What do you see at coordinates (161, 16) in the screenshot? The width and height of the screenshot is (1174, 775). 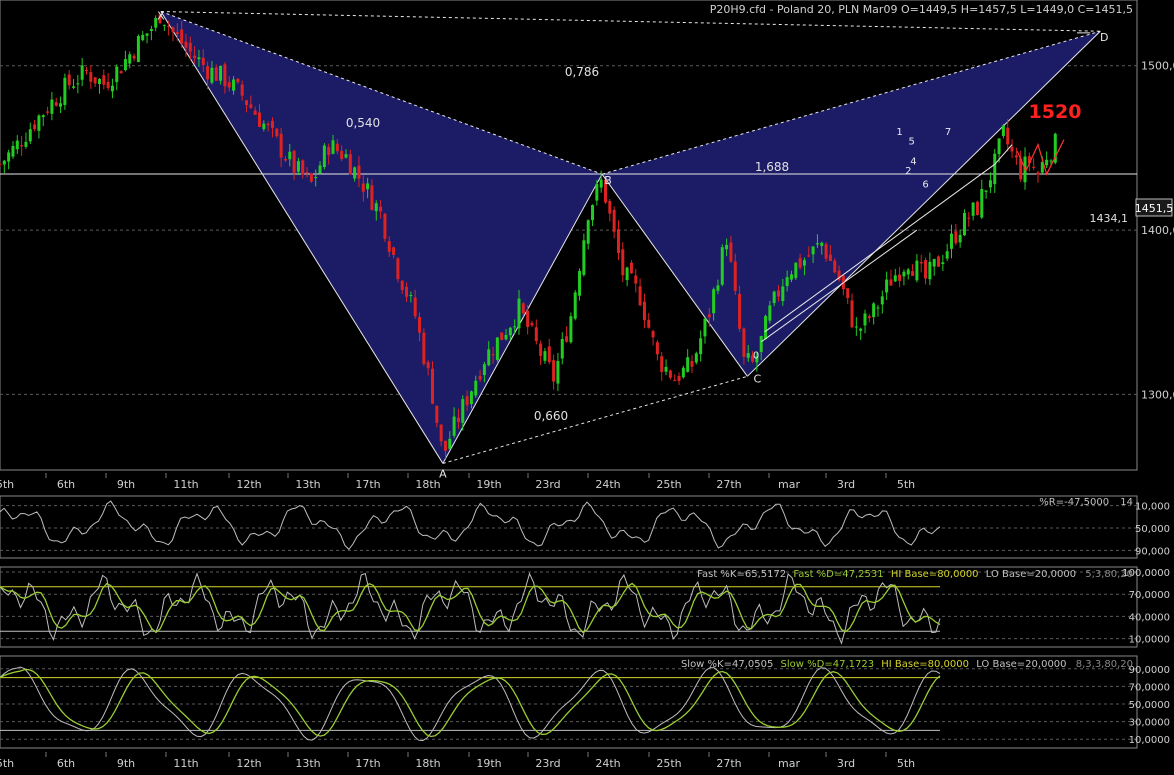 I see `pattern-point-x: X` at bounding box center [161, 16].